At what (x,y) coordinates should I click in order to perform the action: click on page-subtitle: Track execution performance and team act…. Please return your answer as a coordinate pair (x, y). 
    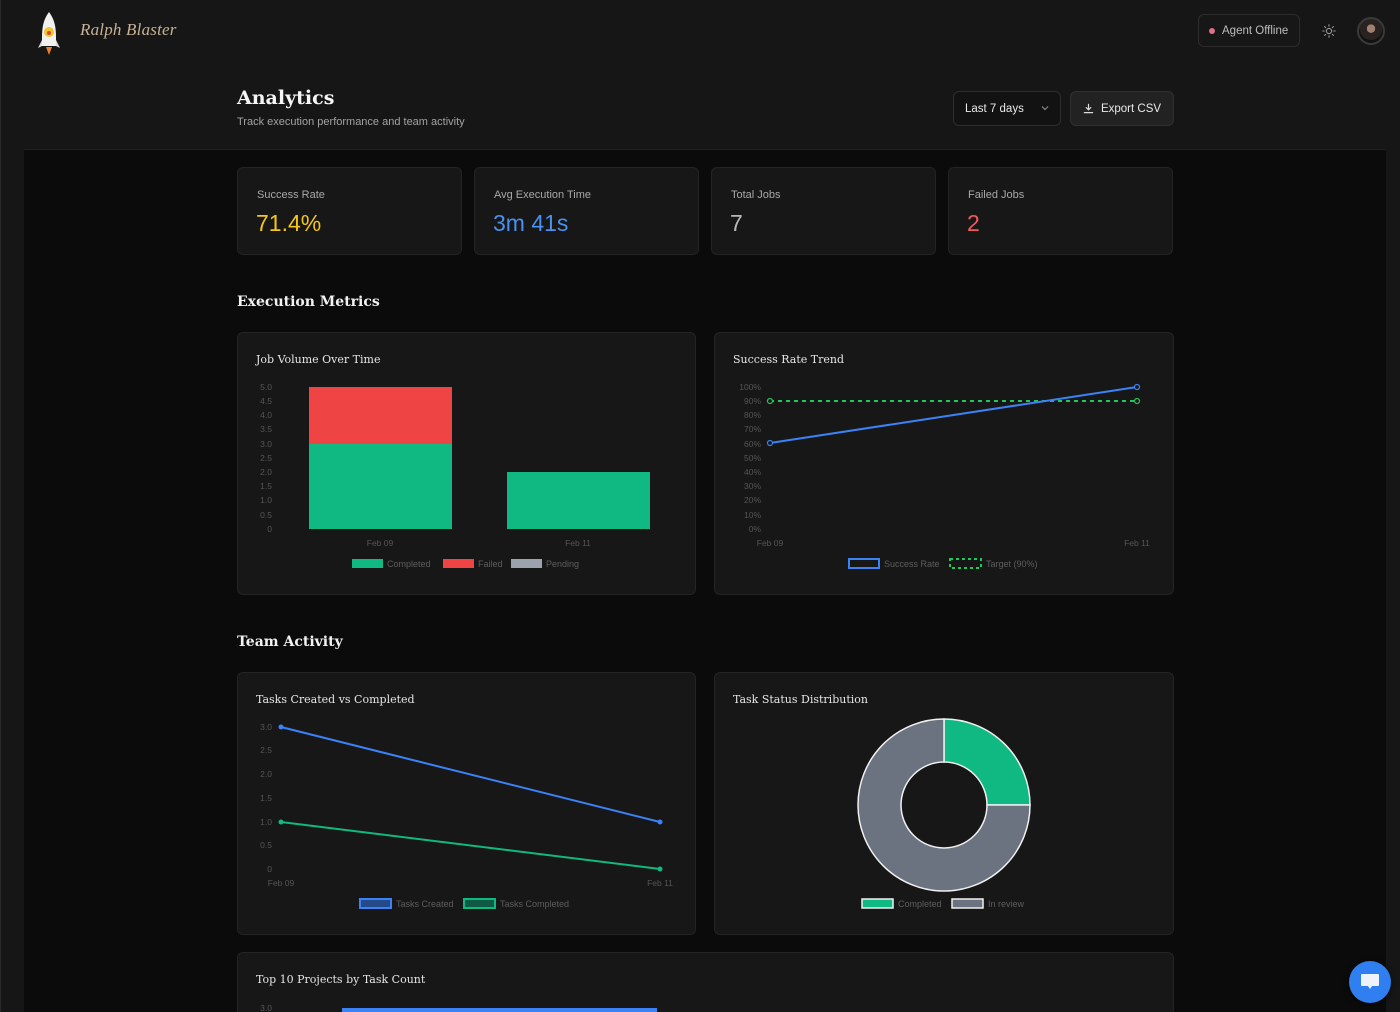
    Looking at the image, I should click on (351, 122).